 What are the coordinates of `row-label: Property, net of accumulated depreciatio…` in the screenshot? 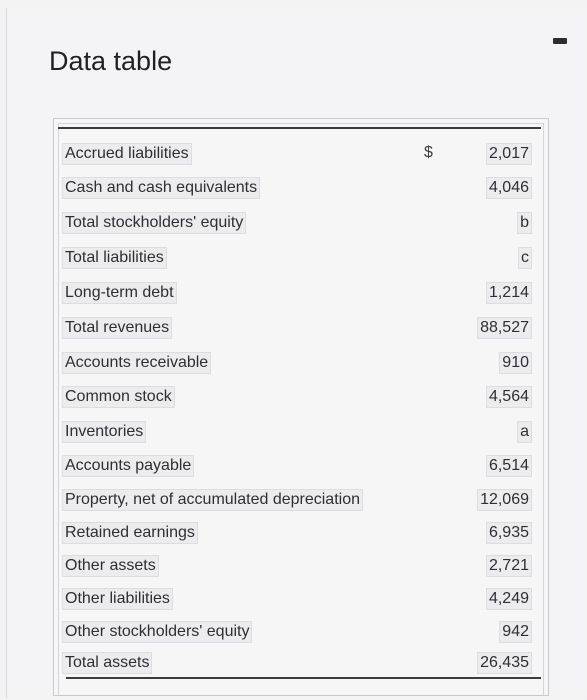 It's located at (212, 500).